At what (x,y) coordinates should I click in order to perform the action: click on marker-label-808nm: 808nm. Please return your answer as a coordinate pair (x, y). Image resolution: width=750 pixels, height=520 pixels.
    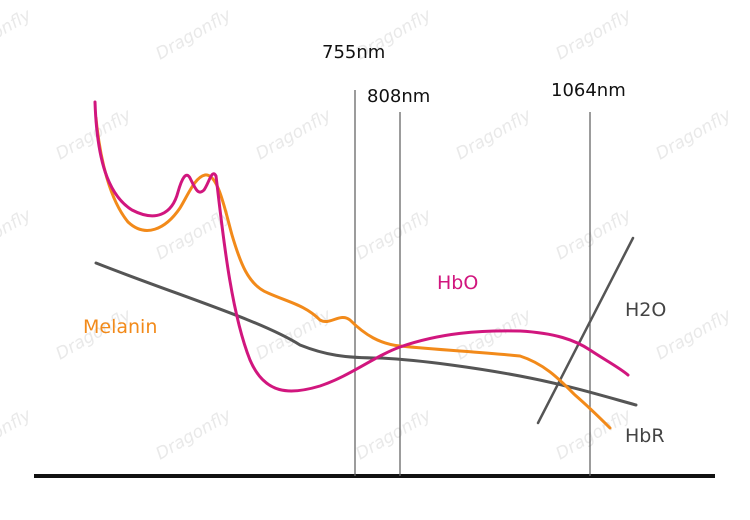
    Looking at the image, I should click on (398, 96).